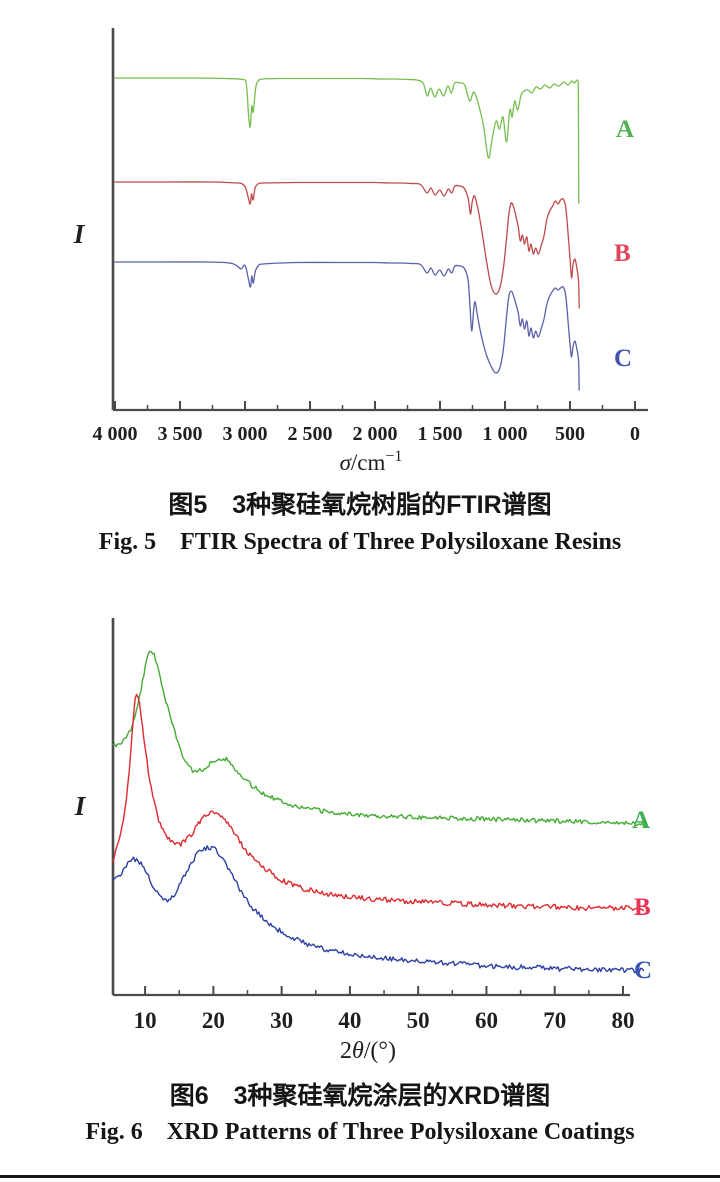 The height and width of the screenshot is (1182, 720). Describe the element at coordinates (635, 434) in the screenshot. I see `fig5-tick-label: 0` at that location.